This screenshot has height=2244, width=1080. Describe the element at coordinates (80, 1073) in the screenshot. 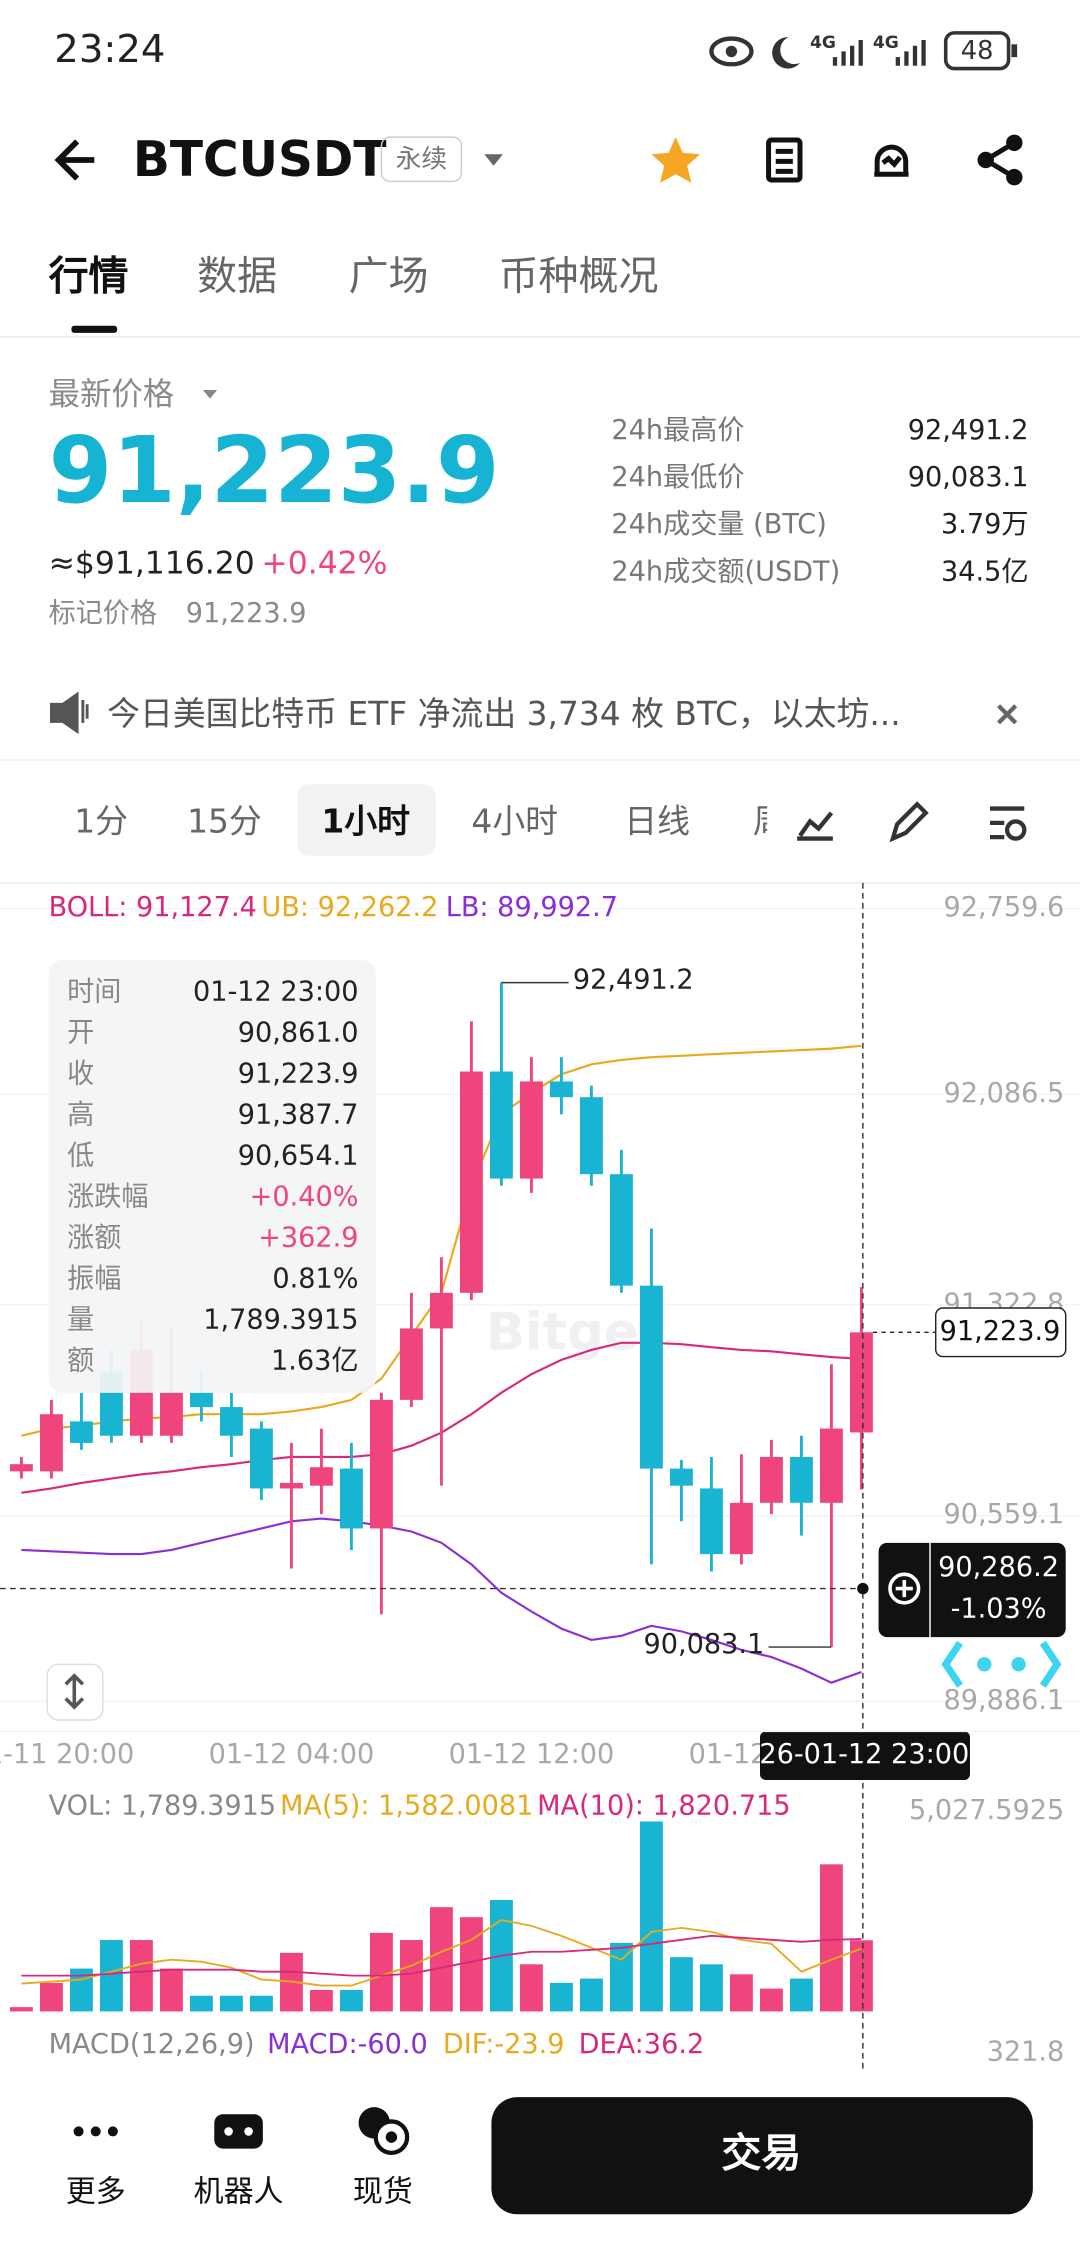

I see `tooltip-label: 收` at that location.